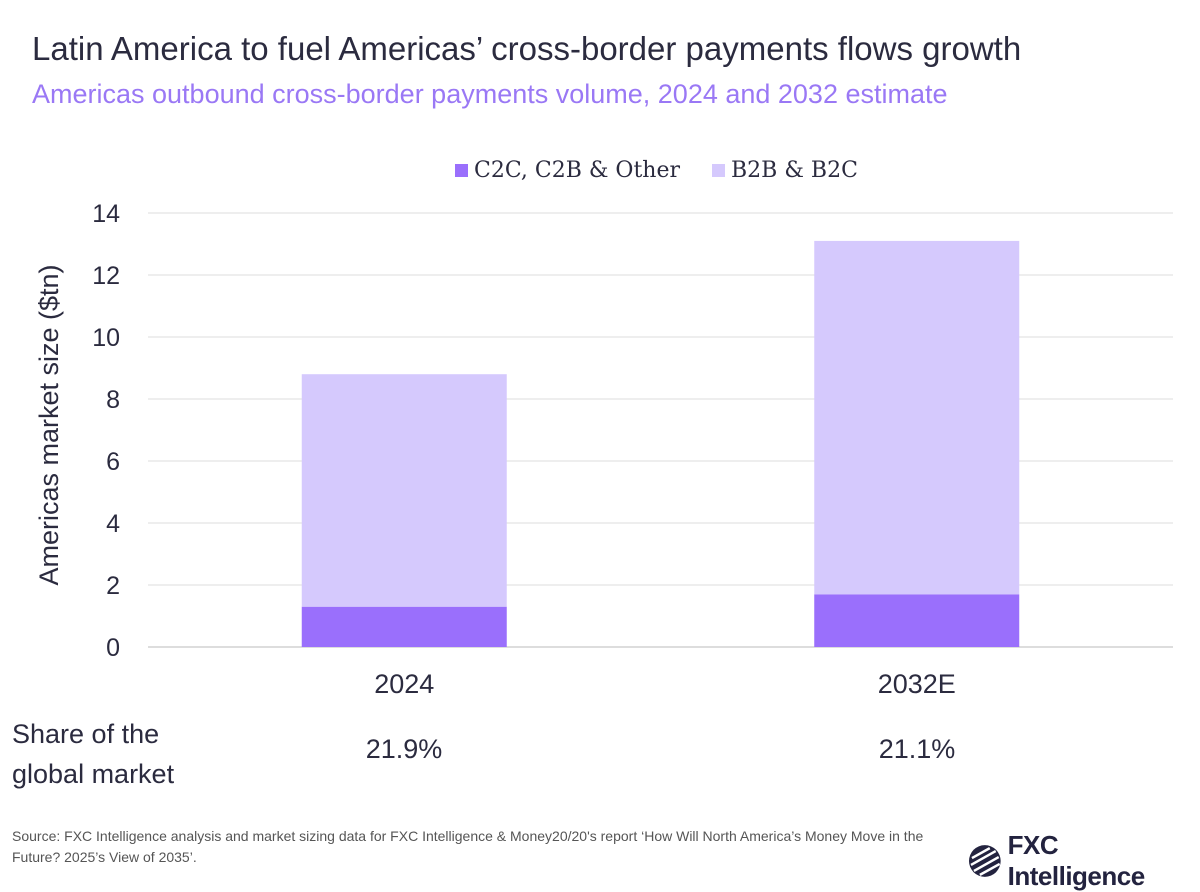 Image resolution: width=1200 pixels, height=892 pixels. I want to click on y-tick-label: 8, so click(113, 400).